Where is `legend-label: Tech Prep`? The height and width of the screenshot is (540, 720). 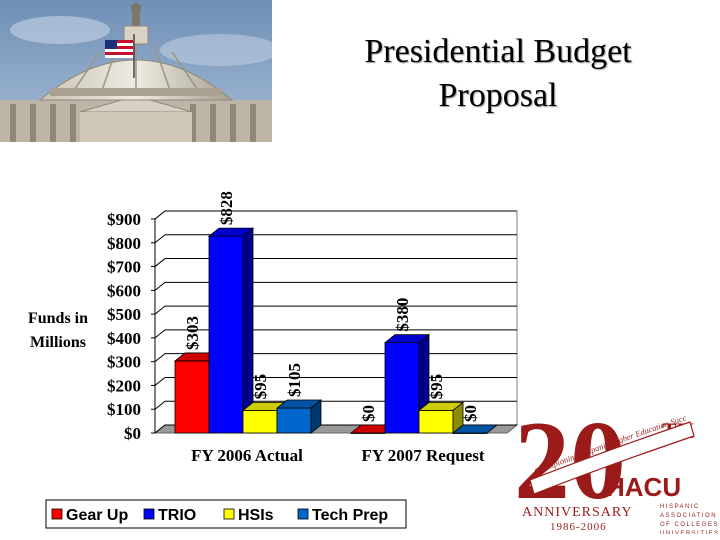 legend-label: Tech Prep is located at coordinates (350, 515).